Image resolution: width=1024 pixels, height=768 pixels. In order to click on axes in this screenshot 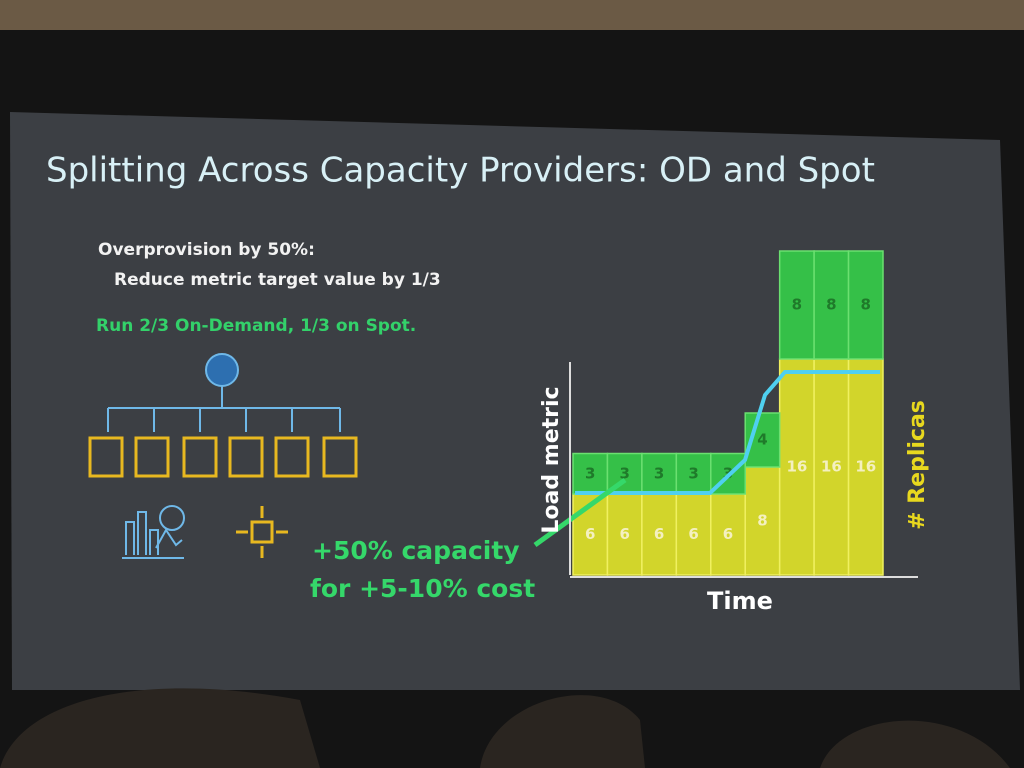, I will do `click(743, 470)`.